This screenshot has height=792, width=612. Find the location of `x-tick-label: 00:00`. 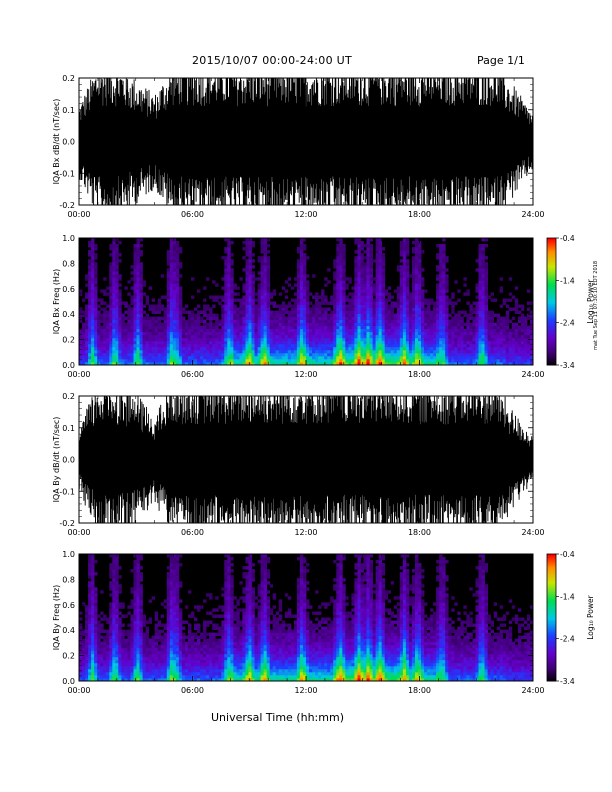

x-tick-label: 00:00 is located at coordinates (78, 374).